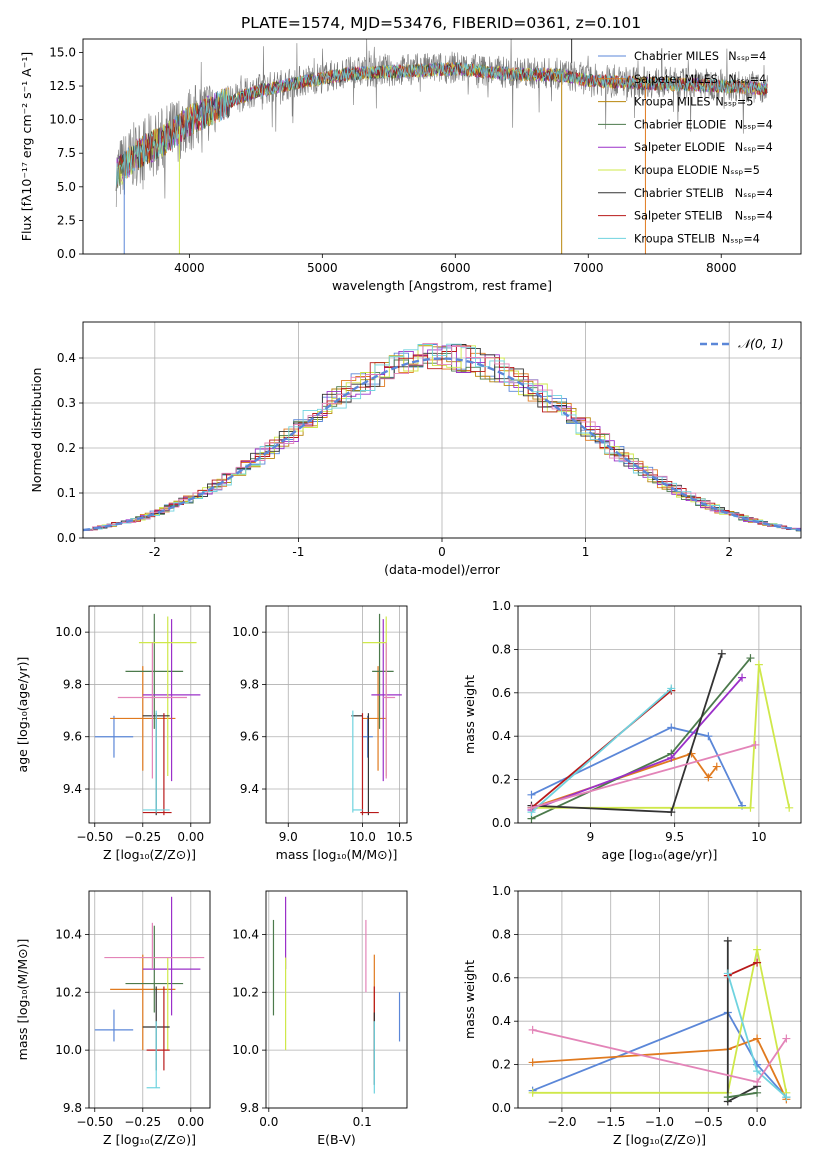  I want to click on x-tick-label: −0.5, so click(708, 1122).